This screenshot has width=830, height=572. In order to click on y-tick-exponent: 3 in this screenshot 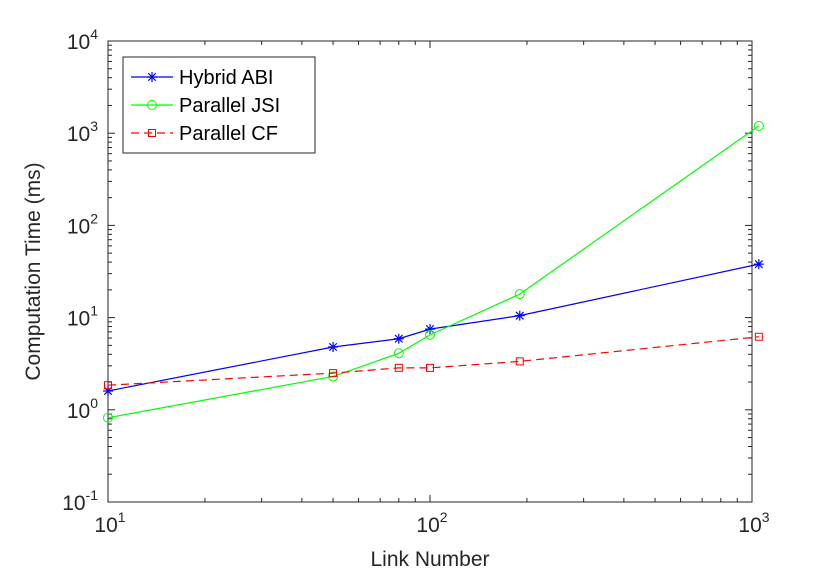, I will do `click(94, 126)`.